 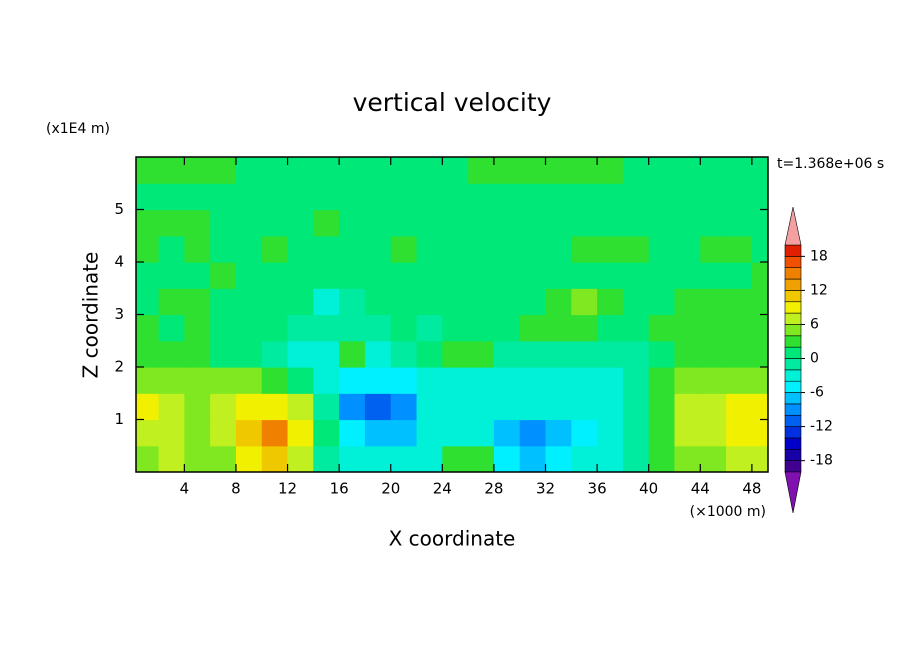 What do you see at coordinates (830, 164) in the screenshot?
I see `time-annotation: t=1.368e+06 s` at bounding box center [830, 164].